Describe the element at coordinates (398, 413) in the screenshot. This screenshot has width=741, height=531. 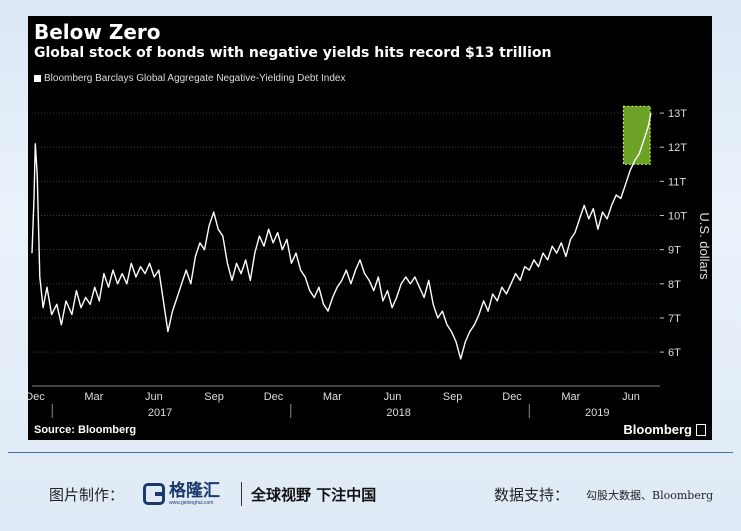
I see `year-label: 2018` at that location.